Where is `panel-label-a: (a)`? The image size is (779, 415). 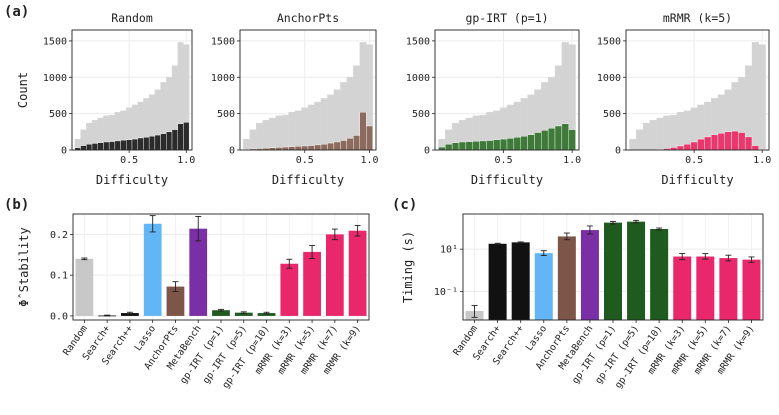 panel-label-a: (a) is located at coordinates (16, 12).